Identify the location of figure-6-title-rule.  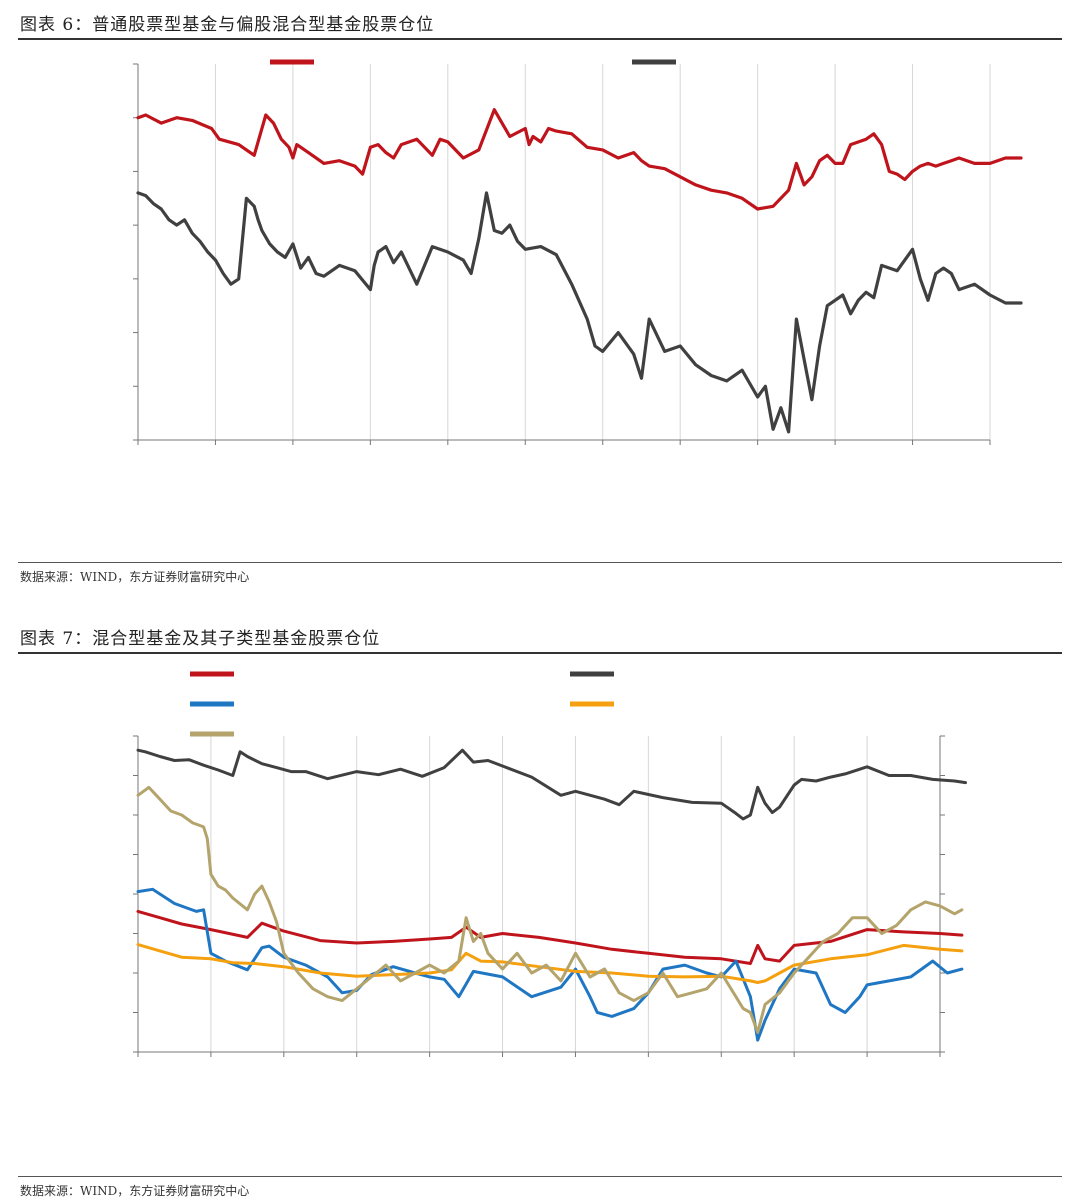
(540, 39).